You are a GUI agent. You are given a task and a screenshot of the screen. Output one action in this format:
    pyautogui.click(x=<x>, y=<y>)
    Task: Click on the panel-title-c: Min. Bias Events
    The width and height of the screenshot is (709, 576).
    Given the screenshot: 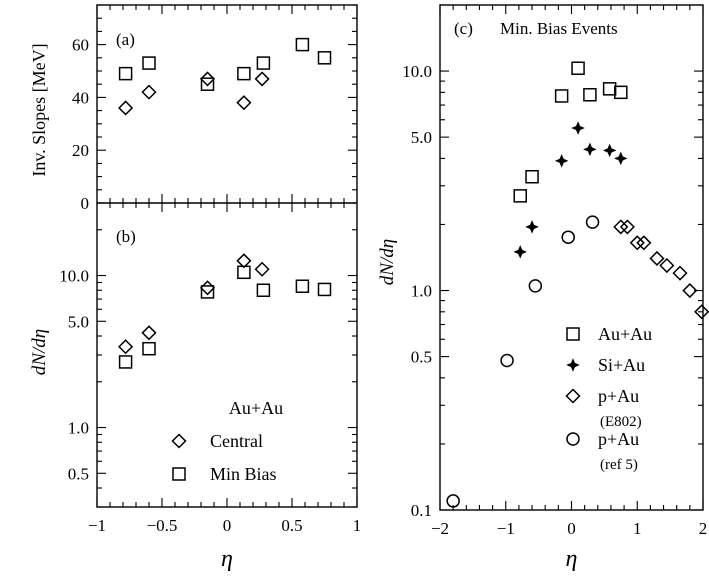 What is the action you would take?
    pyautogui.click(x=559, y=28)
    